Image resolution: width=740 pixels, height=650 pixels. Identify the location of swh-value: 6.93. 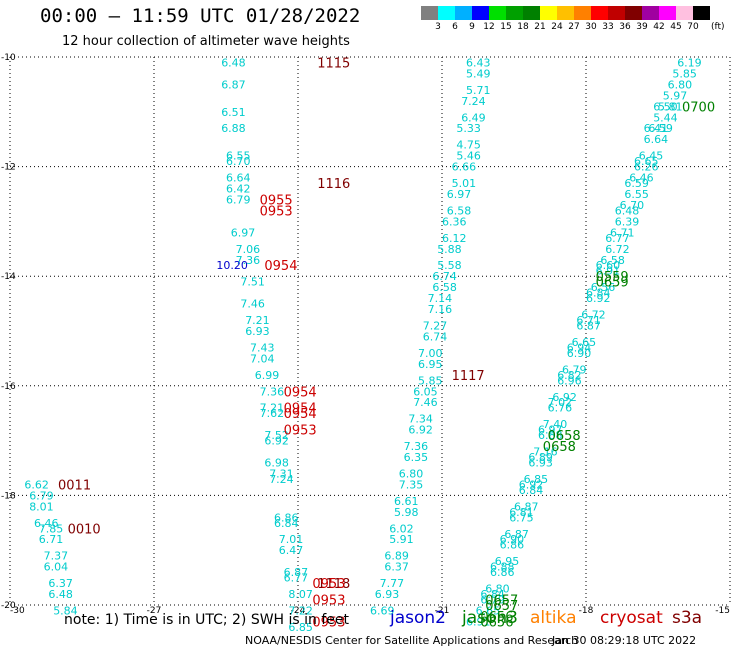
(387, 594).